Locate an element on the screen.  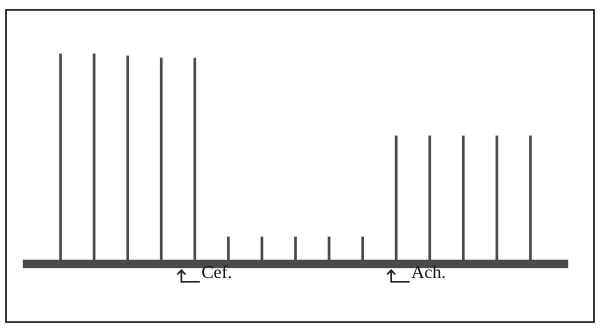
text: Ach. is located at coordinates (428, 271).